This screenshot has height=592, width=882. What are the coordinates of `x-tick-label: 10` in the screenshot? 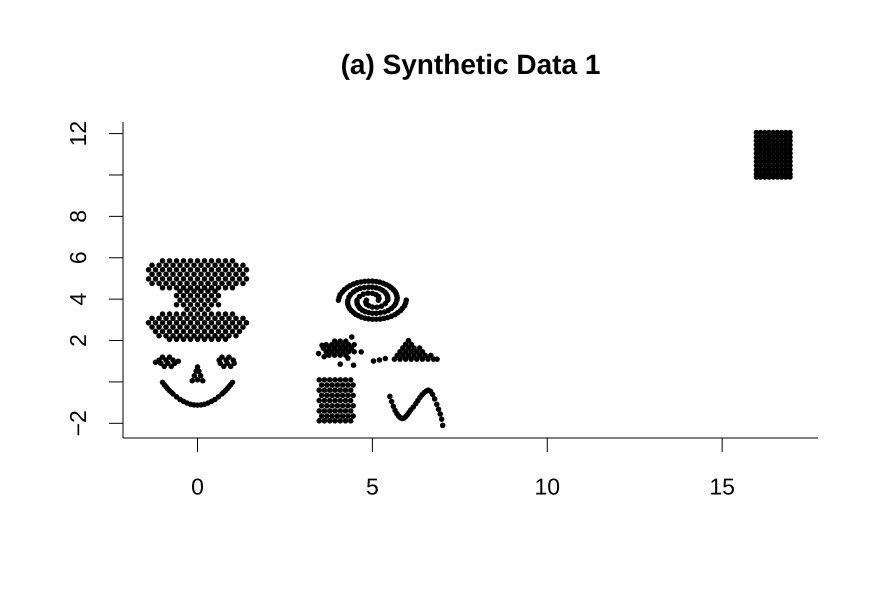 It's located at (547, 486).